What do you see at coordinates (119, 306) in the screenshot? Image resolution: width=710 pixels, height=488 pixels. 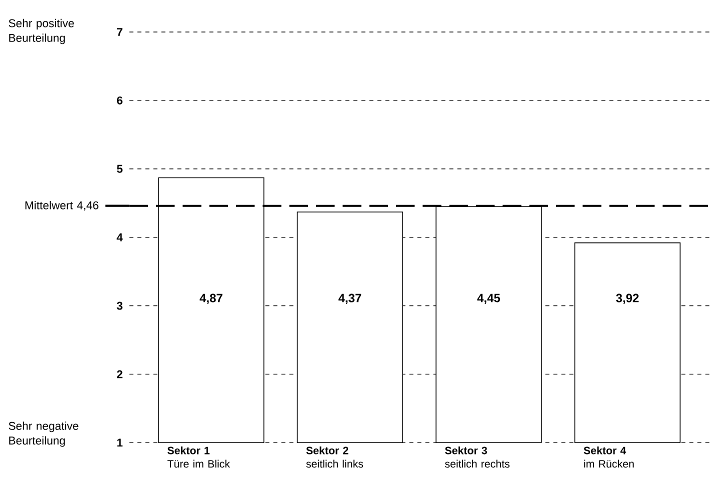 I see `y-tick-label: 3` at bounding box center [119, 306].